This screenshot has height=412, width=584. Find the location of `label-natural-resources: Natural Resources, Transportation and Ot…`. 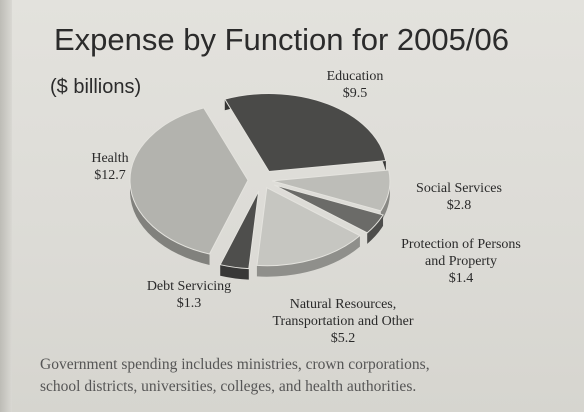

label-natural-resources: Natural Resources, Transportation and Ot… is located at coordinates (343, 321).